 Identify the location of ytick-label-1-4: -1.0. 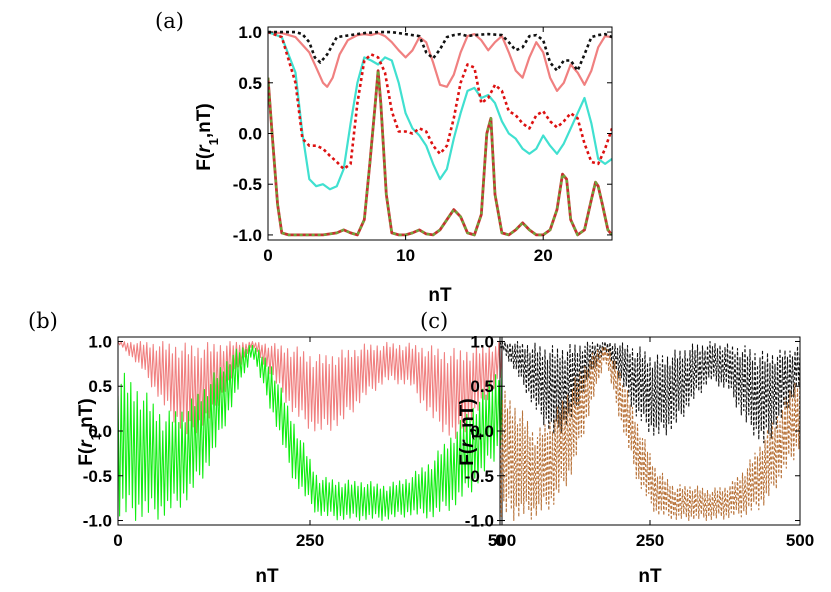
(97, 521).